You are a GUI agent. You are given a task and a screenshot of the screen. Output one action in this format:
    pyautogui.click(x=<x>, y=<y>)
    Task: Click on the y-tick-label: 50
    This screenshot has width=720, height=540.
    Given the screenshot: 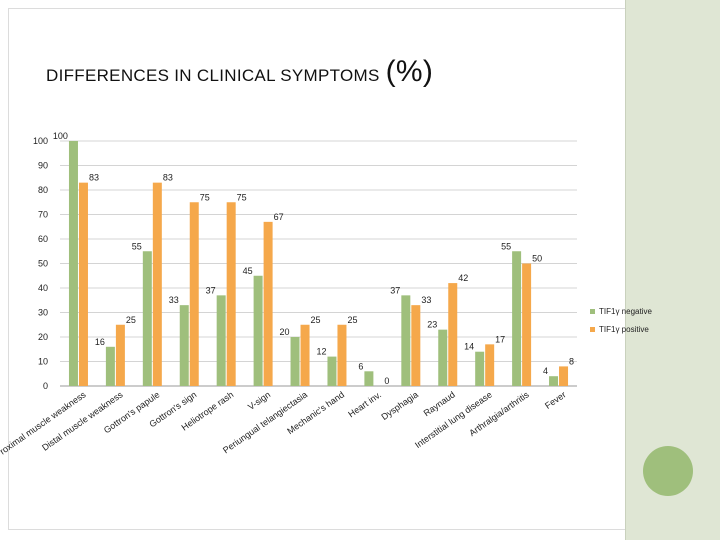 What is the action you would take?
    pyautogui.click(x=43, y=264)
    